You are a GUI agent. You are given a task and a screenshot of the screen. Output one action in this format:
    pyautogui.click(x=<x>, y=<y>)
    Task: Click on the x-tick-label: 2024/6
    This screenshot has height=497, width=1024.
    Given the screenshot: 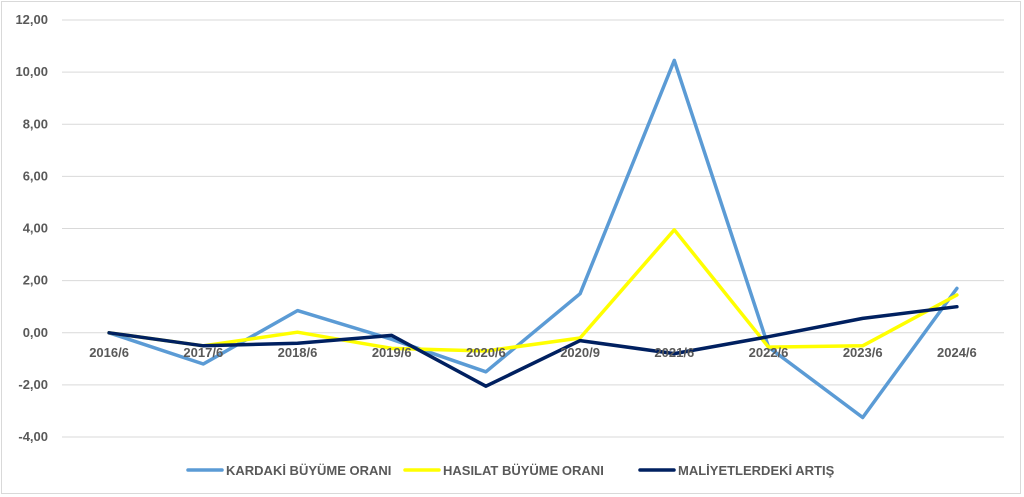 What is the action you would take?
    pyautogui.click(x=957, y=352)
    